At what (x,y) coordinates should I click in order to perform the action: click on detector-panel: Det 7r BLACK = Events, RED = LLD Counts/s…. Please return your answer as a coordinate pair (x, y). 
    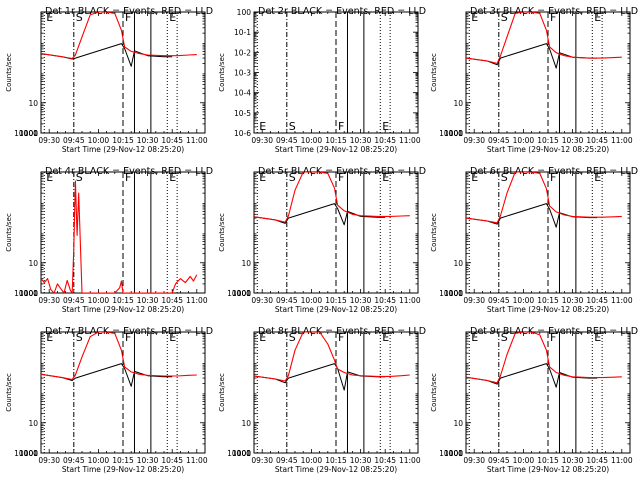
    Looking at the image, I should click on (109, 400).